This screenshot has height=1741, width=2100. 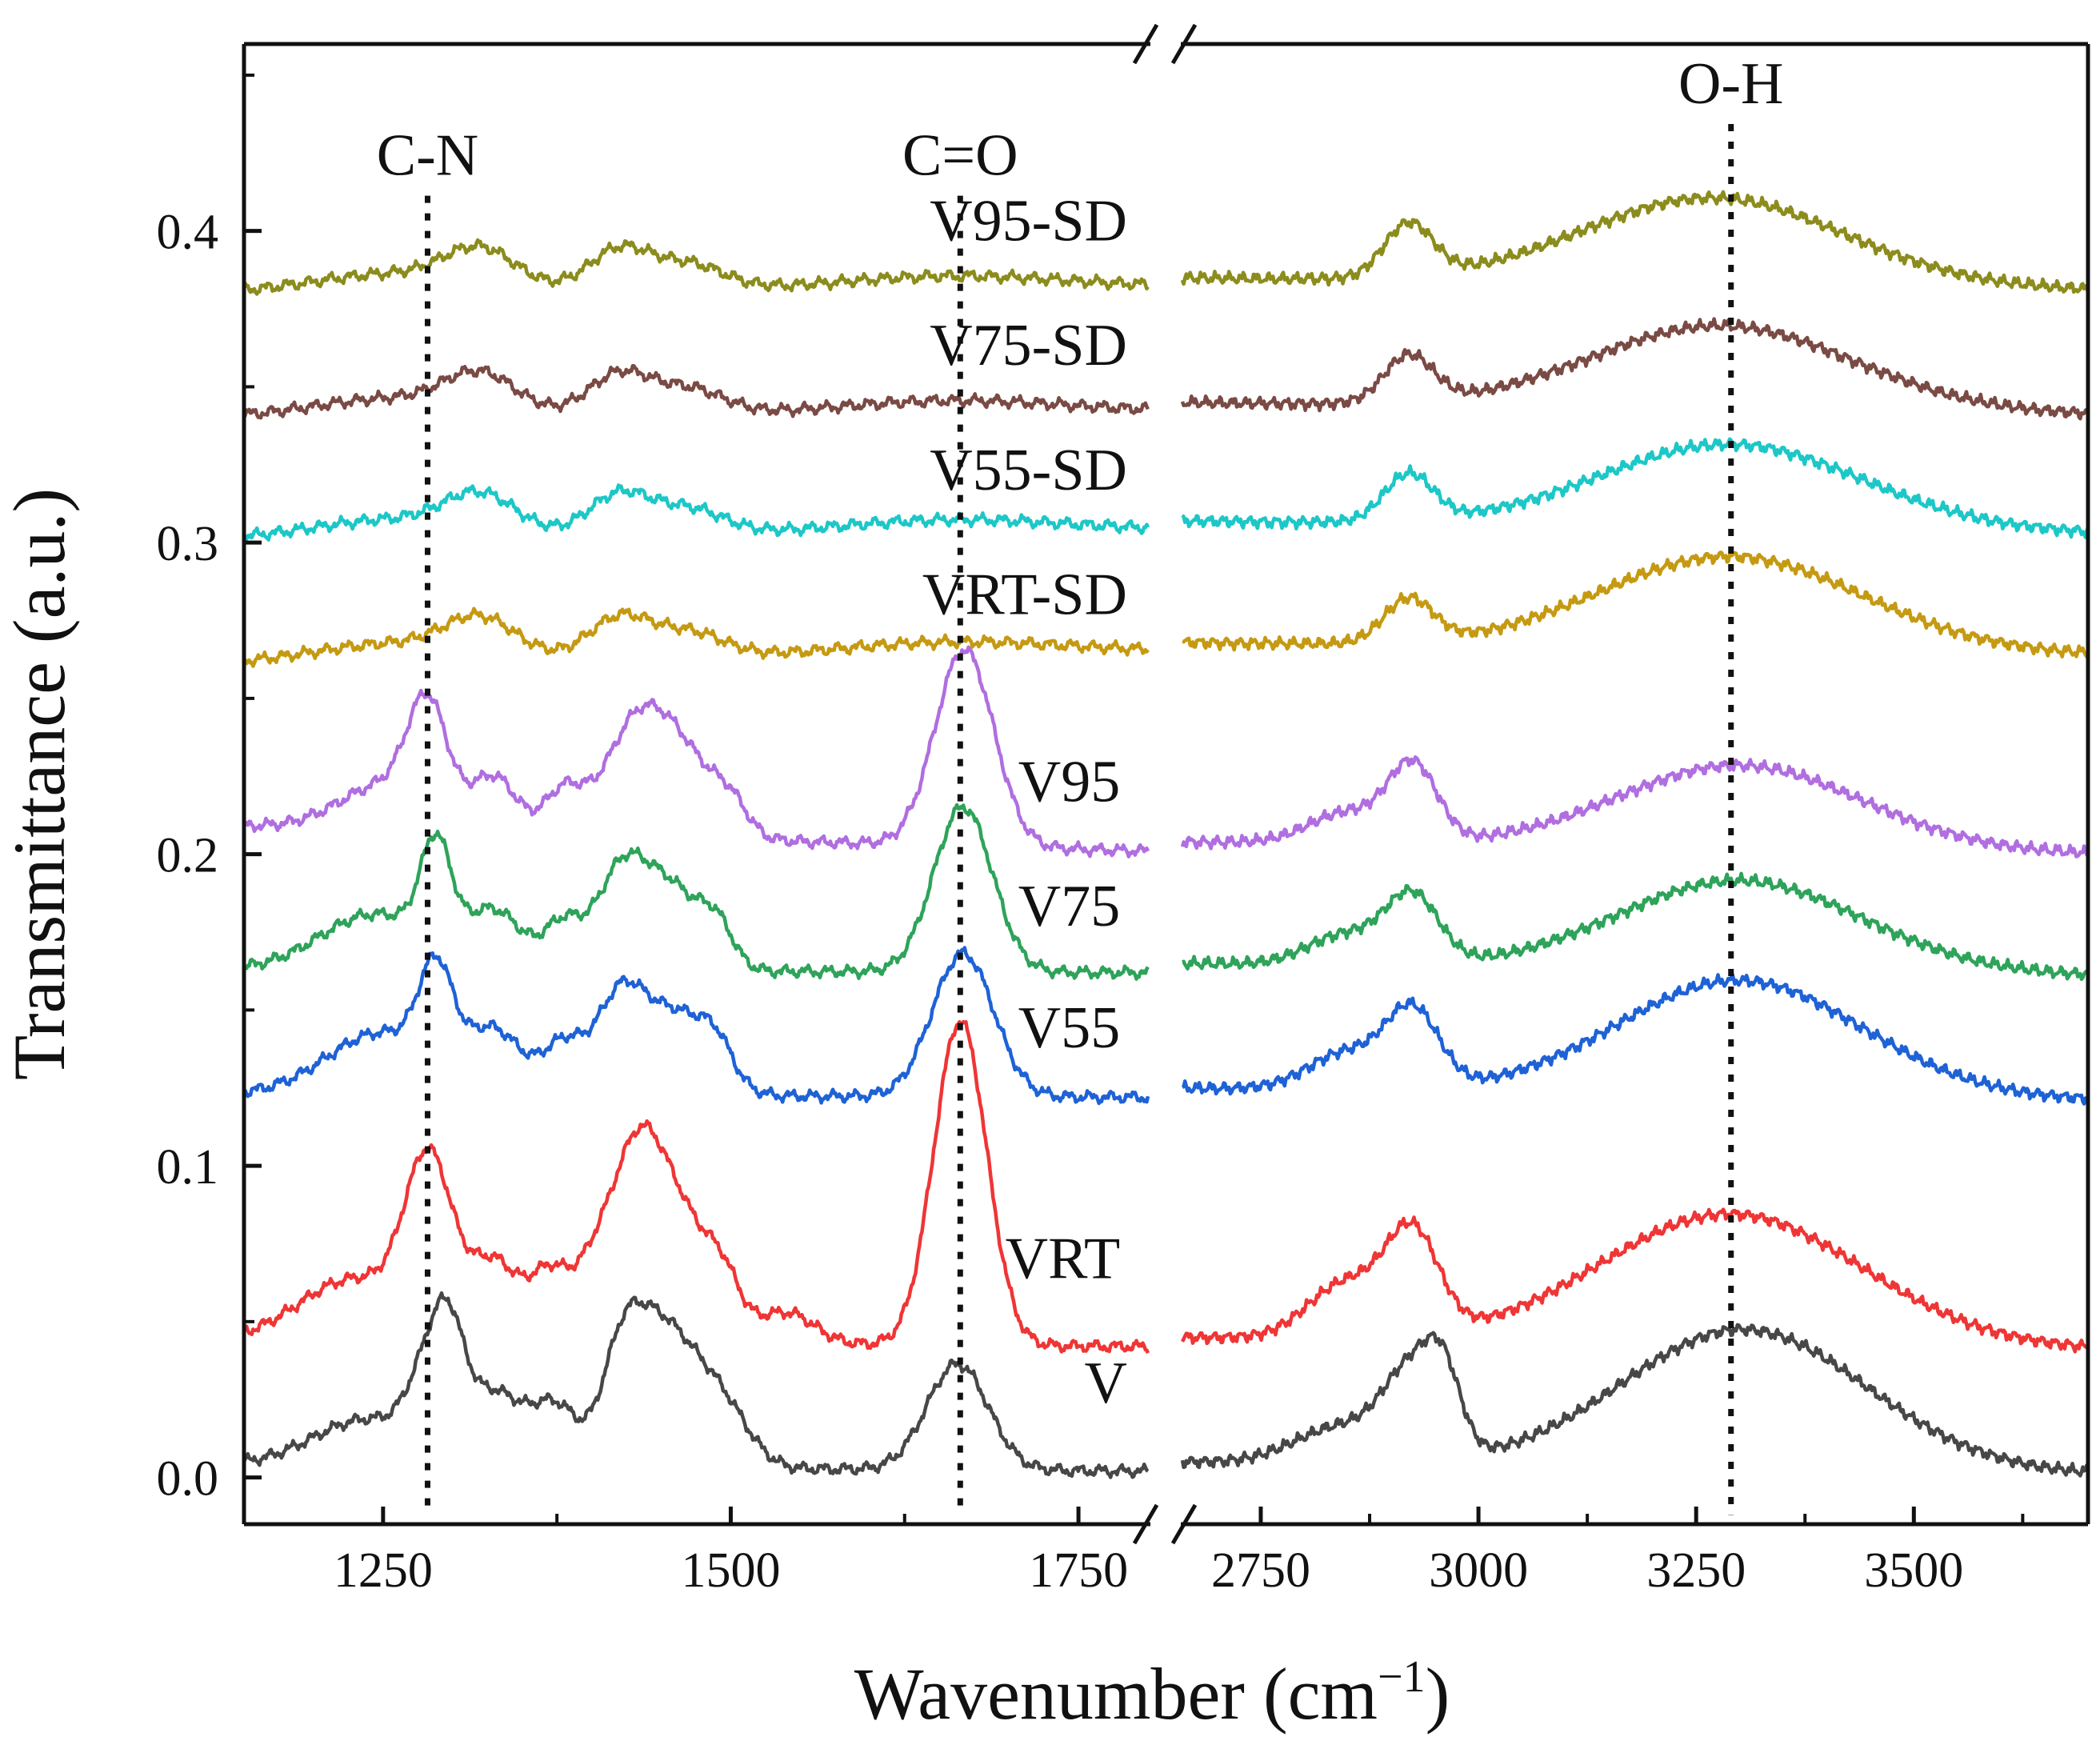 I want to click on series-label-v95: V95, so click(x=1069, y=781).